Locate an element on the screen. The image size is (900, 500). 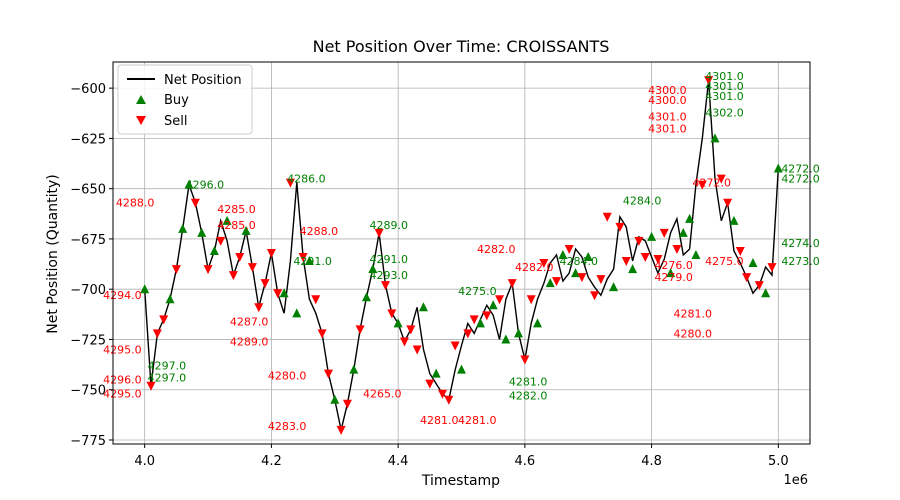
x-tick-label: 4.0 is located at coordinates (144, 461).